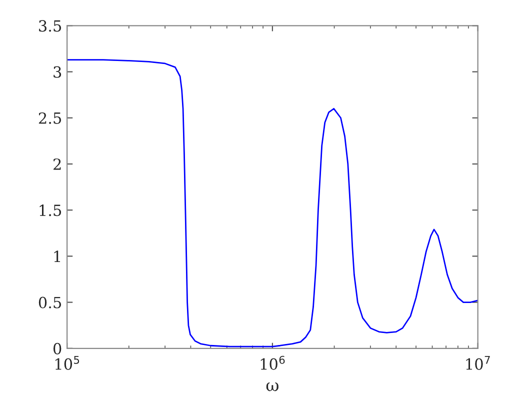 Image resolution: width=528 pixels, height=395 pixels. What do you see at coordinates (57, 164) in the screenshot?
I see `y-tick-label: 2` at bounding box center [57, 164].